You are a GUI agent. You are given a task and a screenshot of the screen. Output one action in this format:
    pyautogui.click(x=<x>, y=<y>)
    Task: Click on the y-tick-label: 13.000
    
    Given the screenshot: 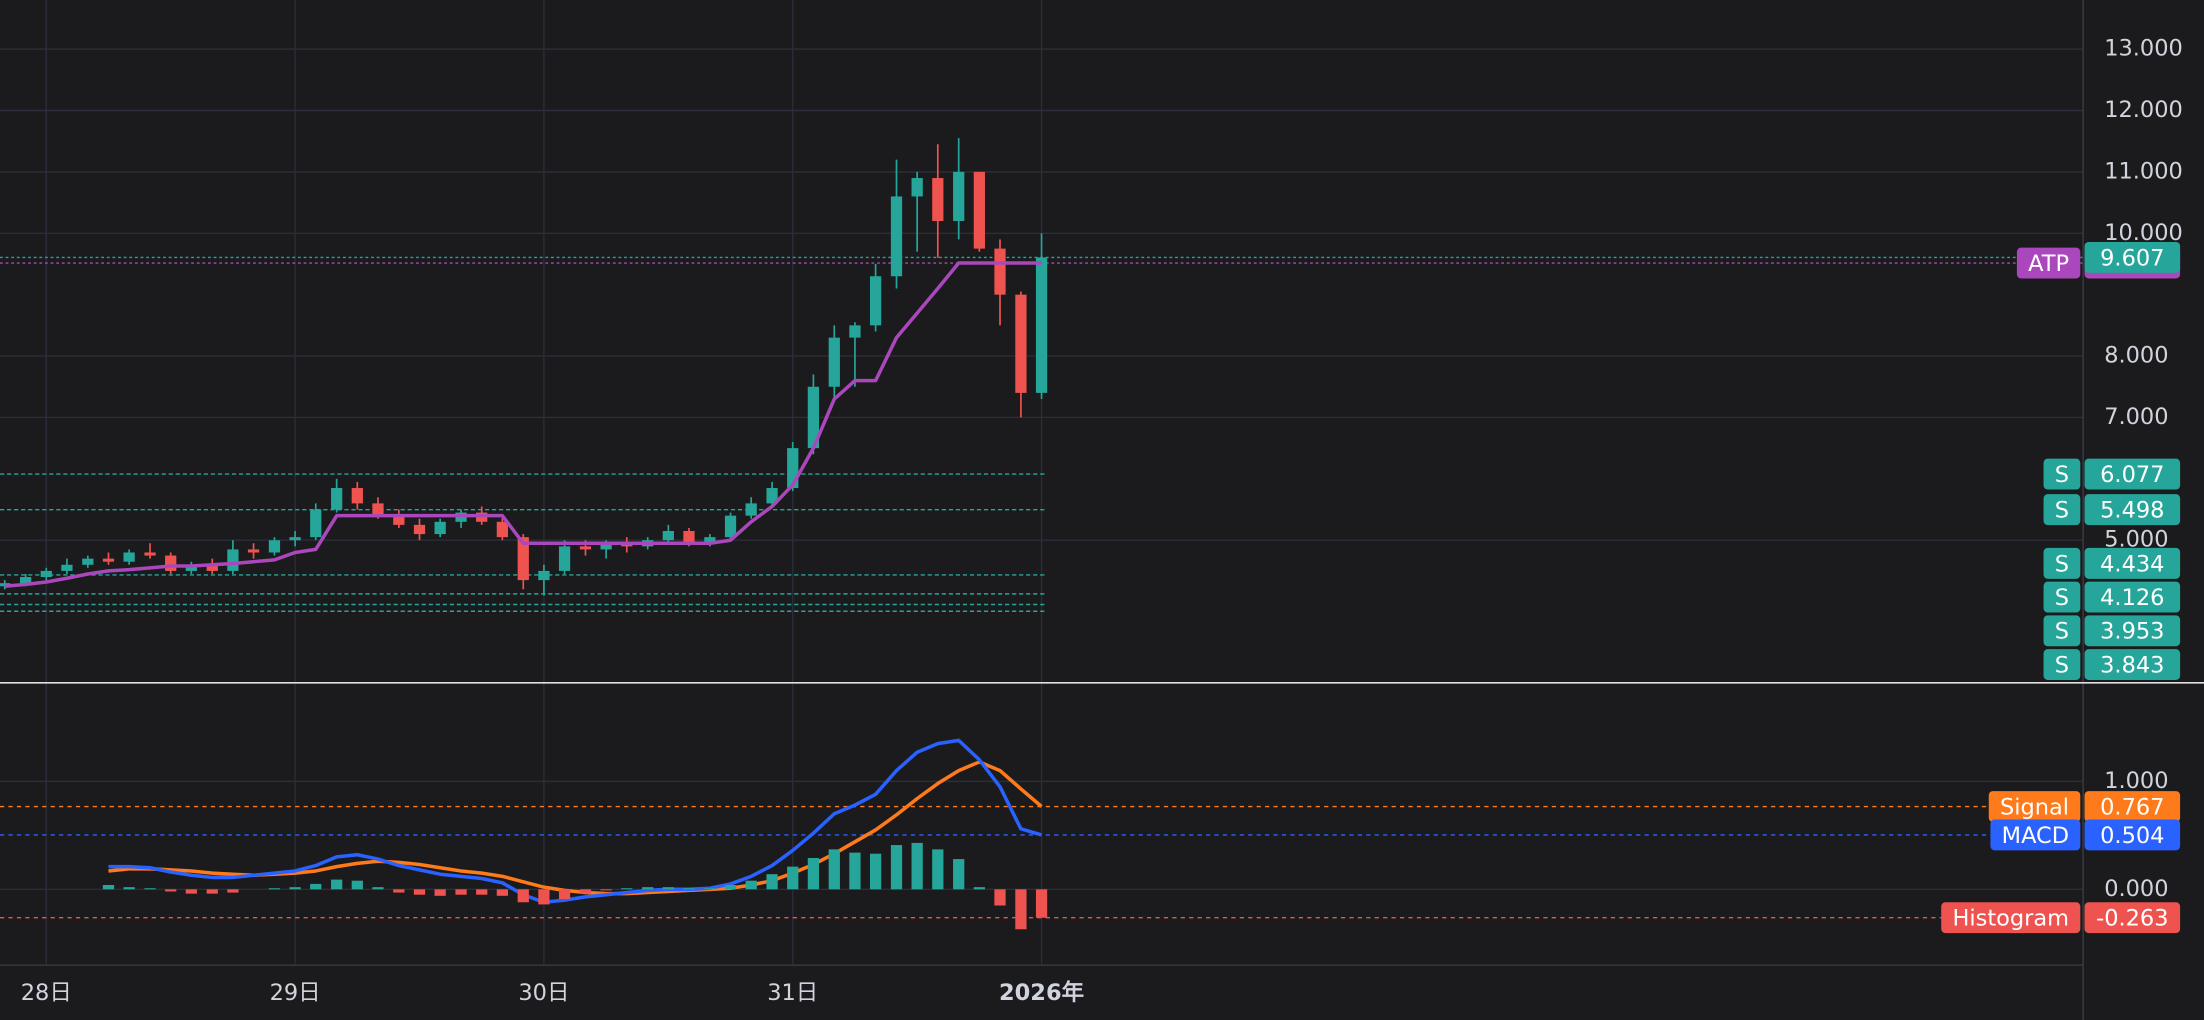 What is the action you would take?
    pyautogui.click(x=2143, y=49)
    